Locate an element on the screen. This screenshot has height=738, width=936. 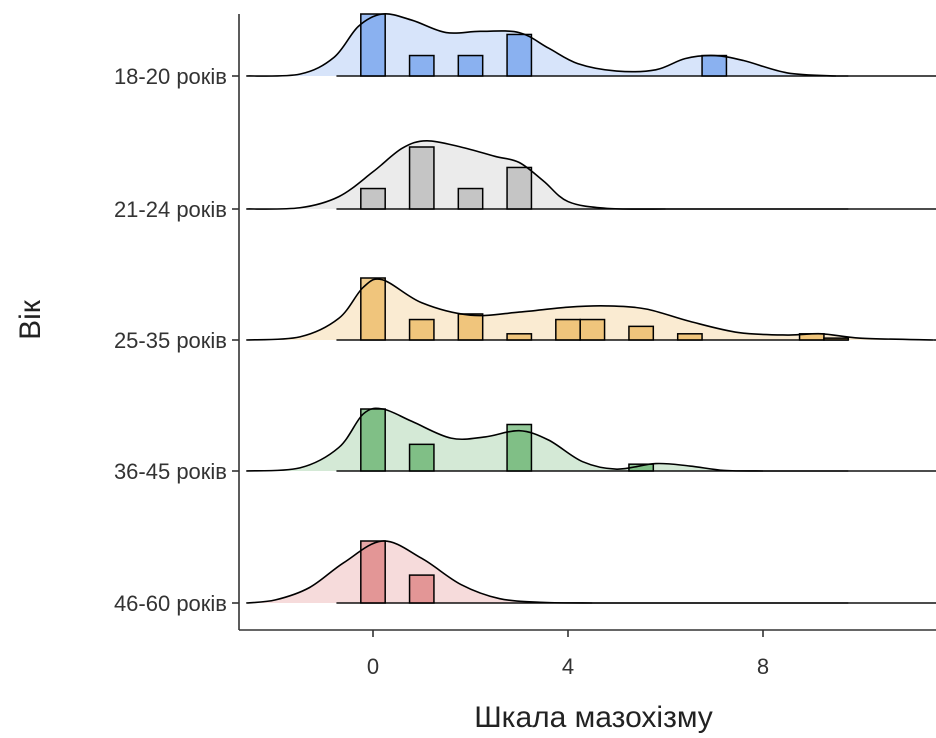
x-ticks: 0 4 8 is located at coordinates (568, 654).